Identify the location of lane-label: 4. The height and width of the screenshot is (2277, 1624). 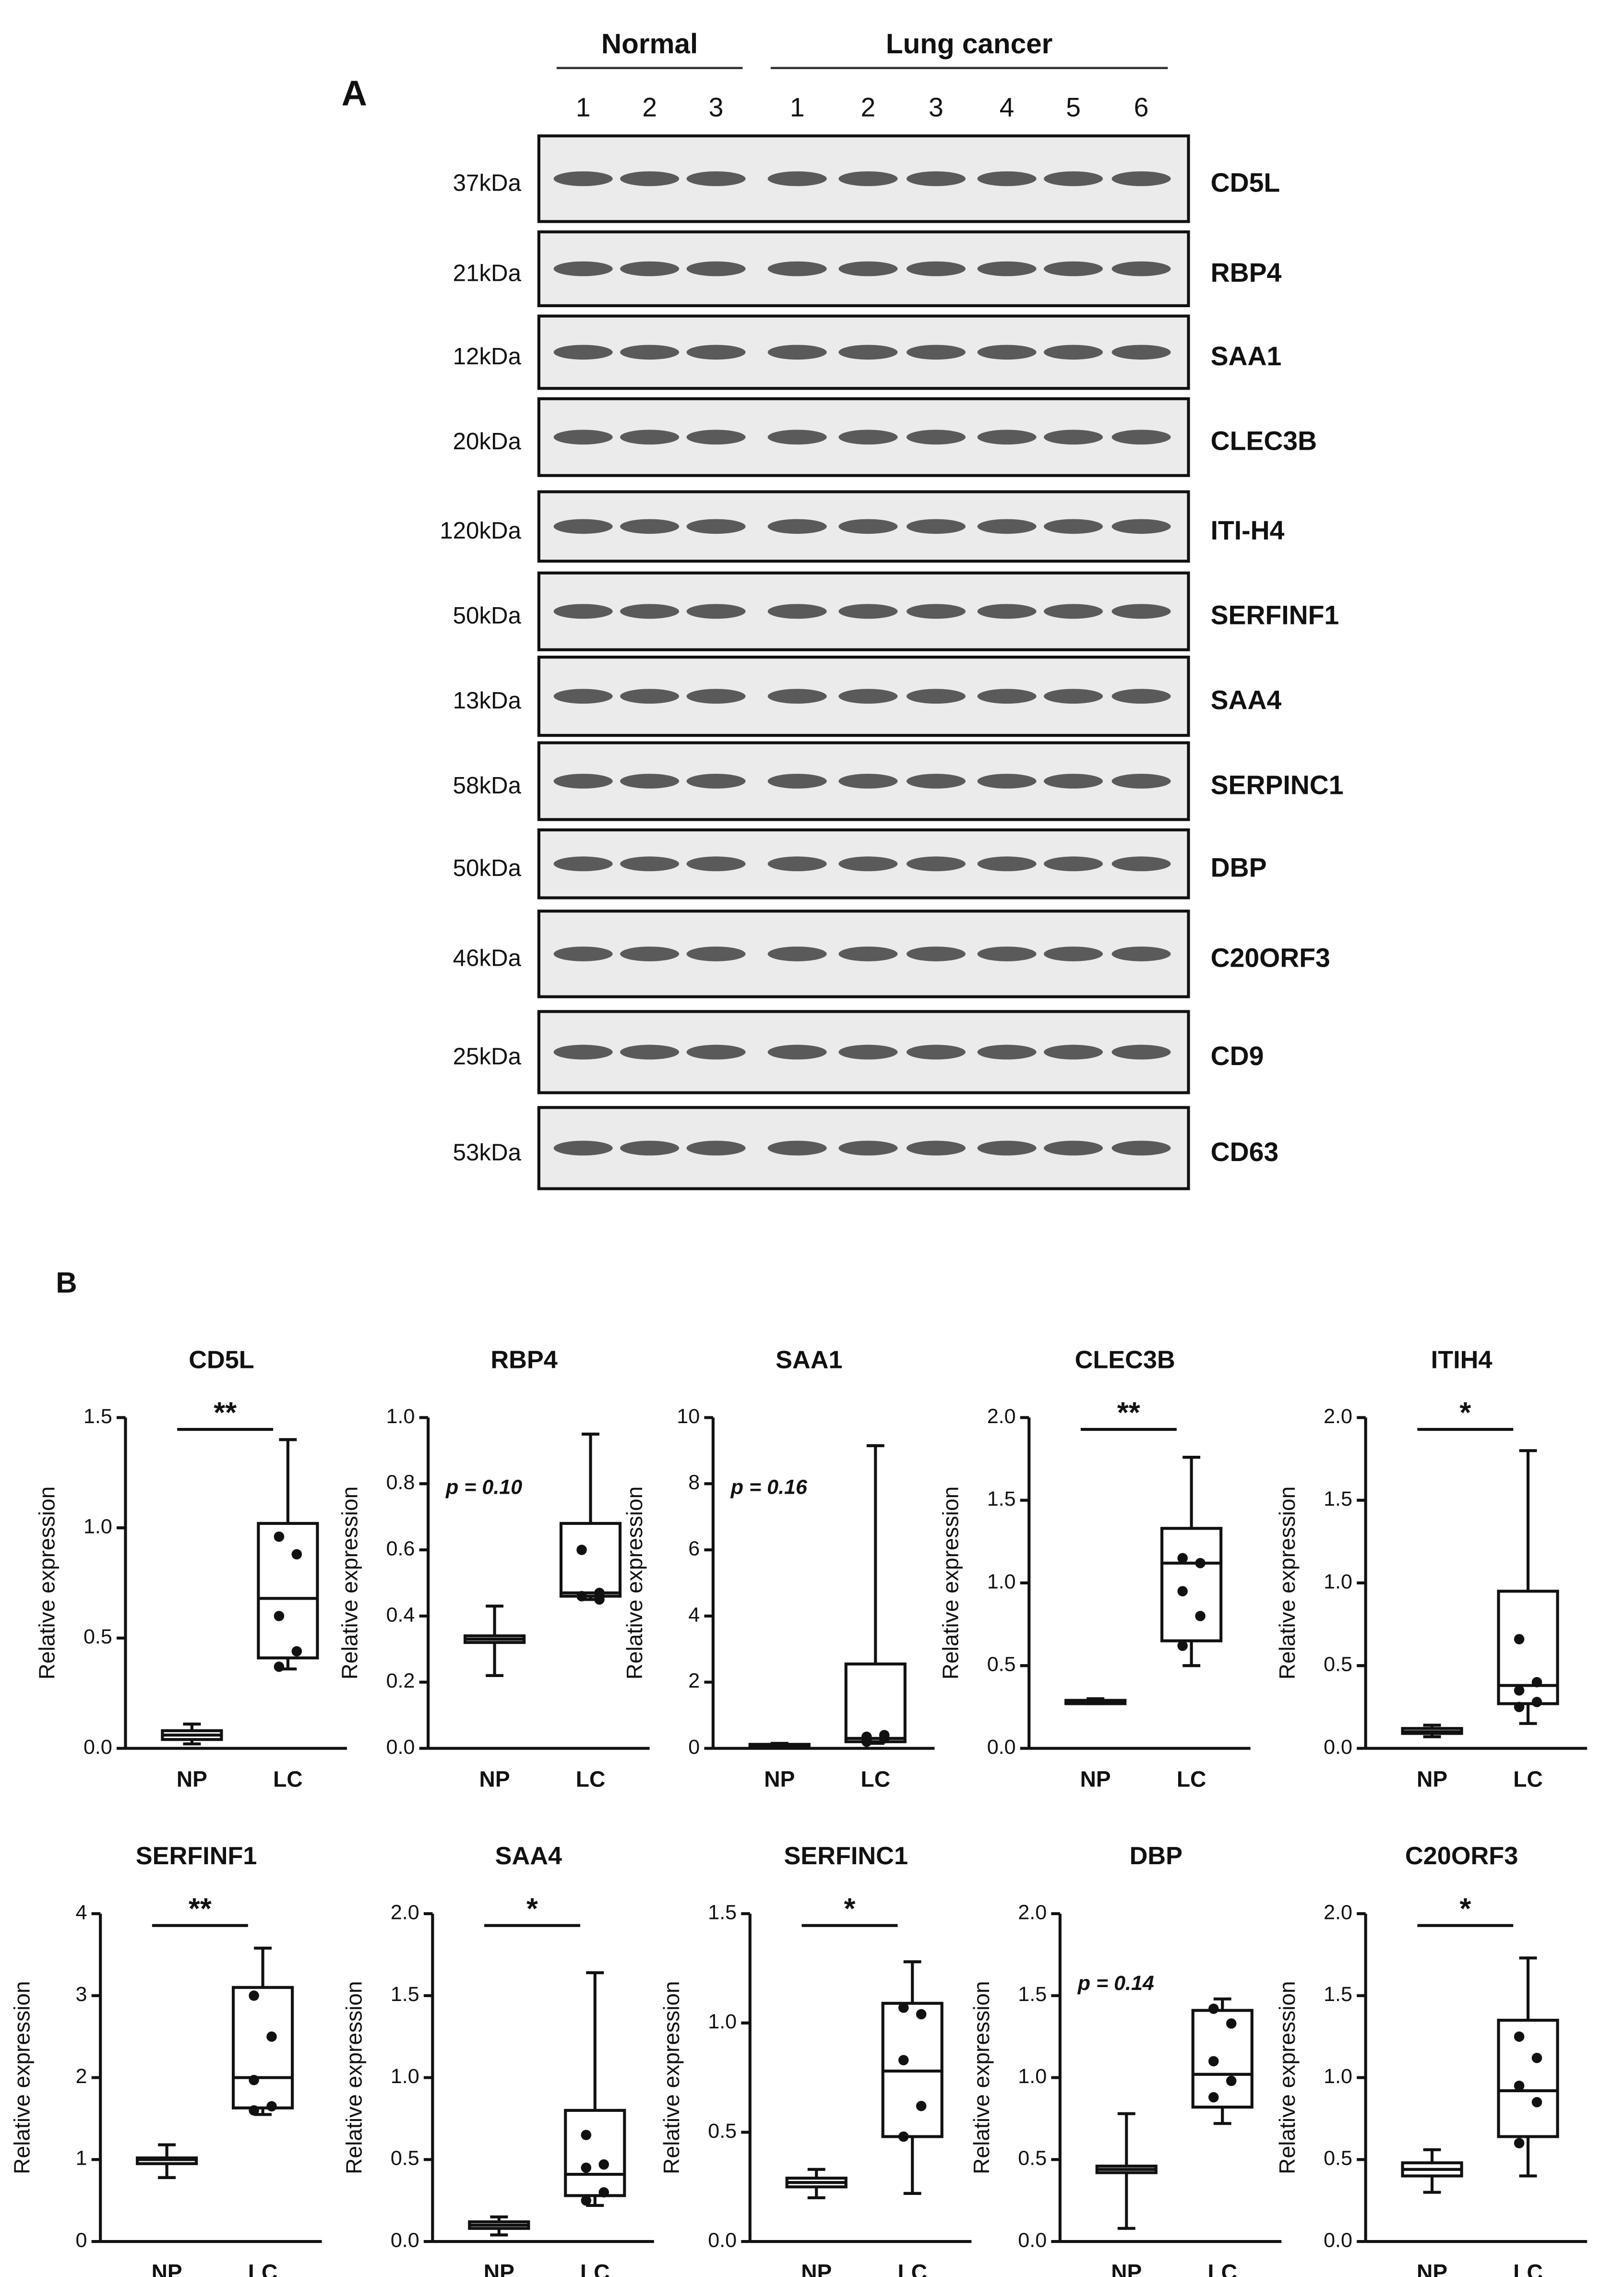
(1007, 107).